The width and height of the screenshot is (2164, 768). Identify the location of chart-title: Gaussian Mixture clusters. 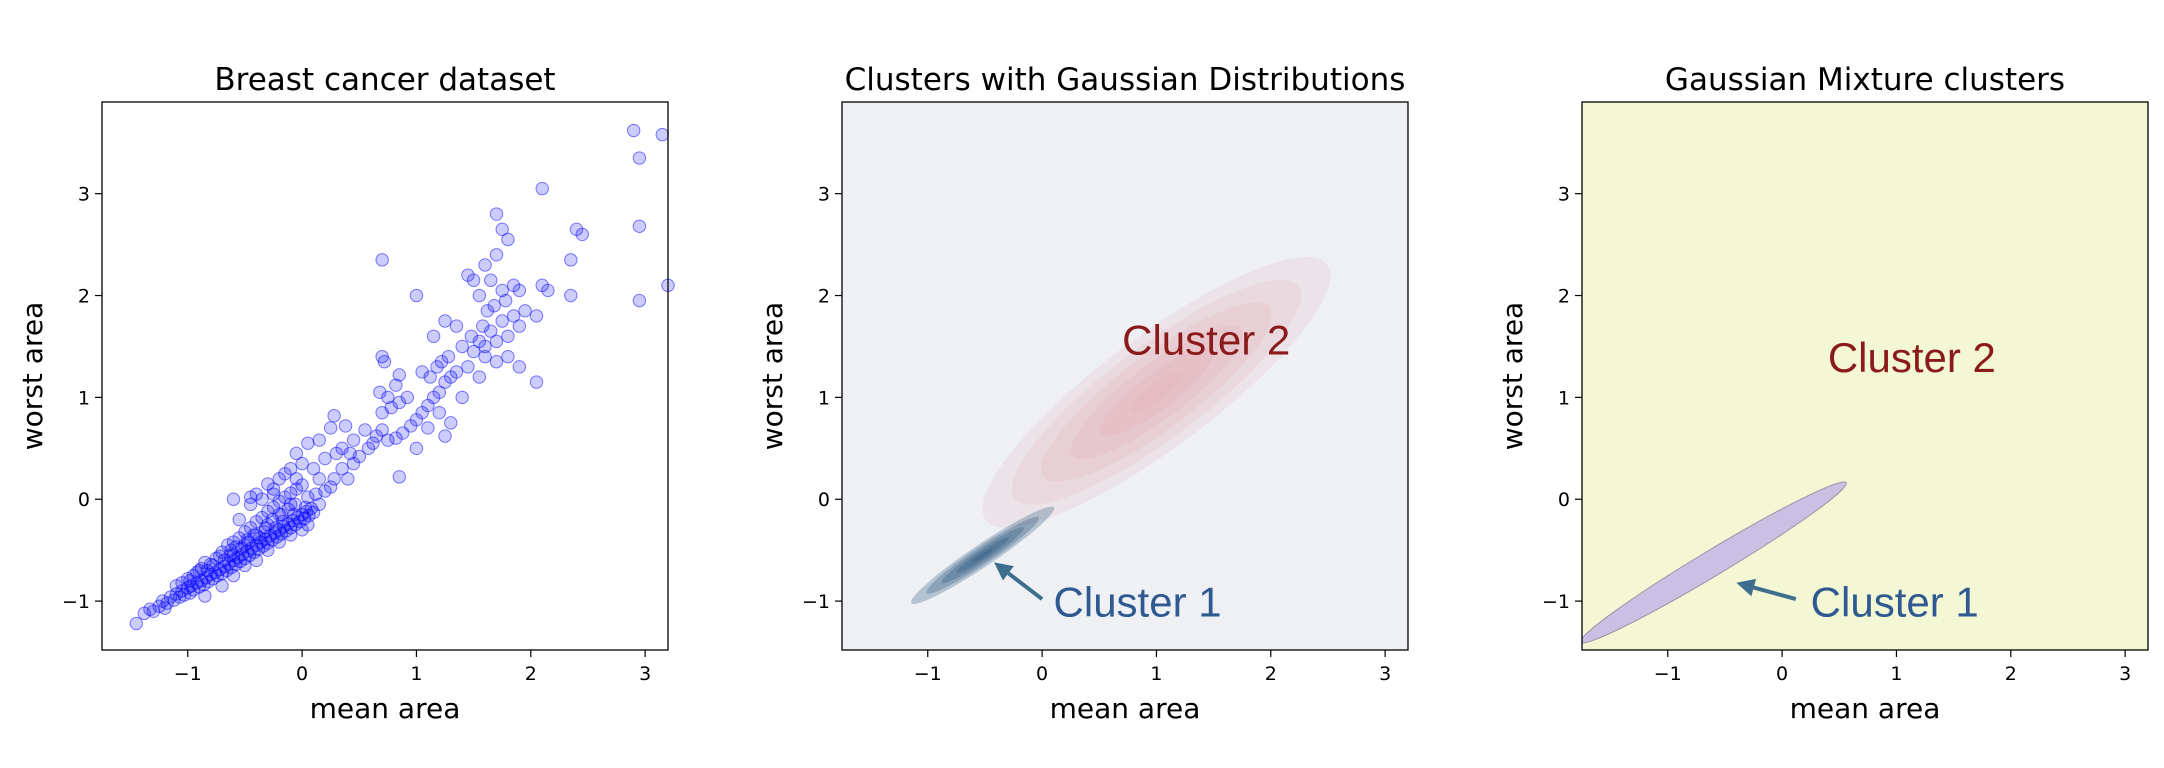
(1865, 80).